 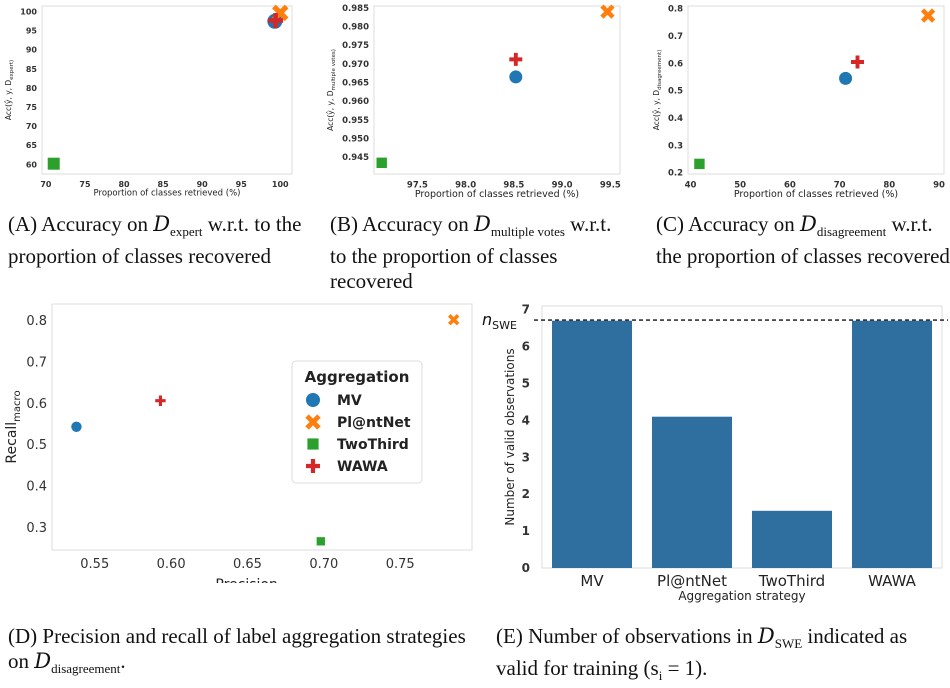 I want to click on chart-e-x-axis-label: Aggregation strategy, so click(x=741, y=596).